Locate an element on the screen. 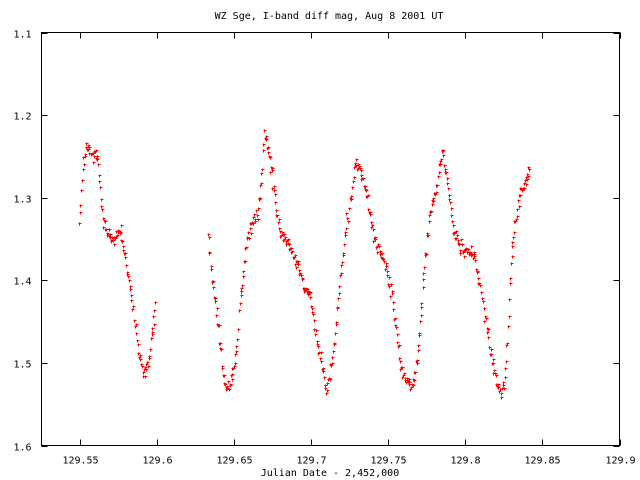 This screenshot has height=480, width=640. y-tick-label: 1.4 is located at coordinates (22, 282).